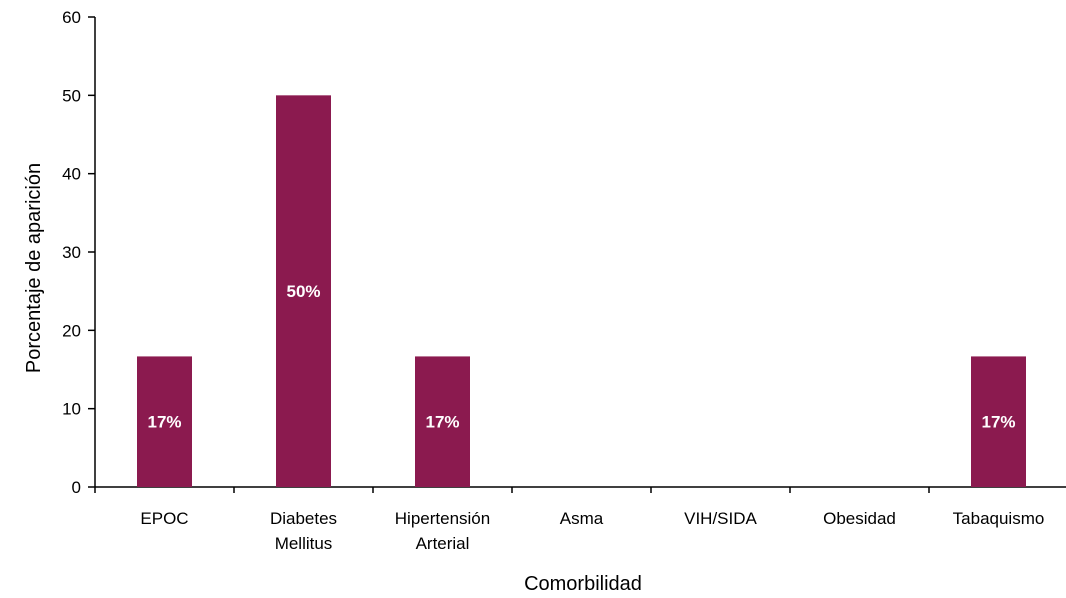 The height and width of the screenshot is (598, 1066). I want to click on x-ticks, so click(512, 490).